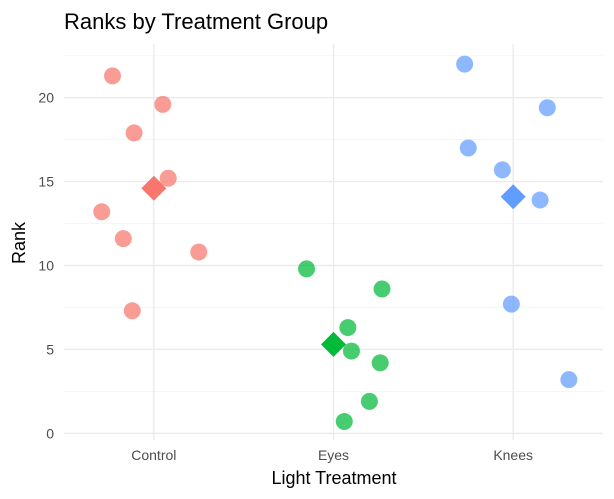  I want to click on y-tick-label: 15, so click(46, 182).